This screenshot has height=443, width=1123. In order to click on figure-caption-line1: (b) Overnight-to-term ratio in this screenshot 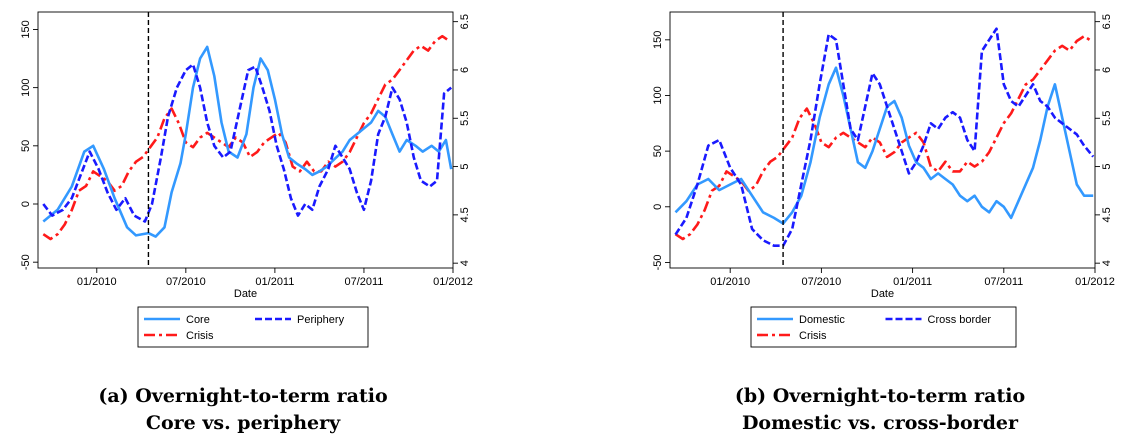, I will do `click(880, 396)`.